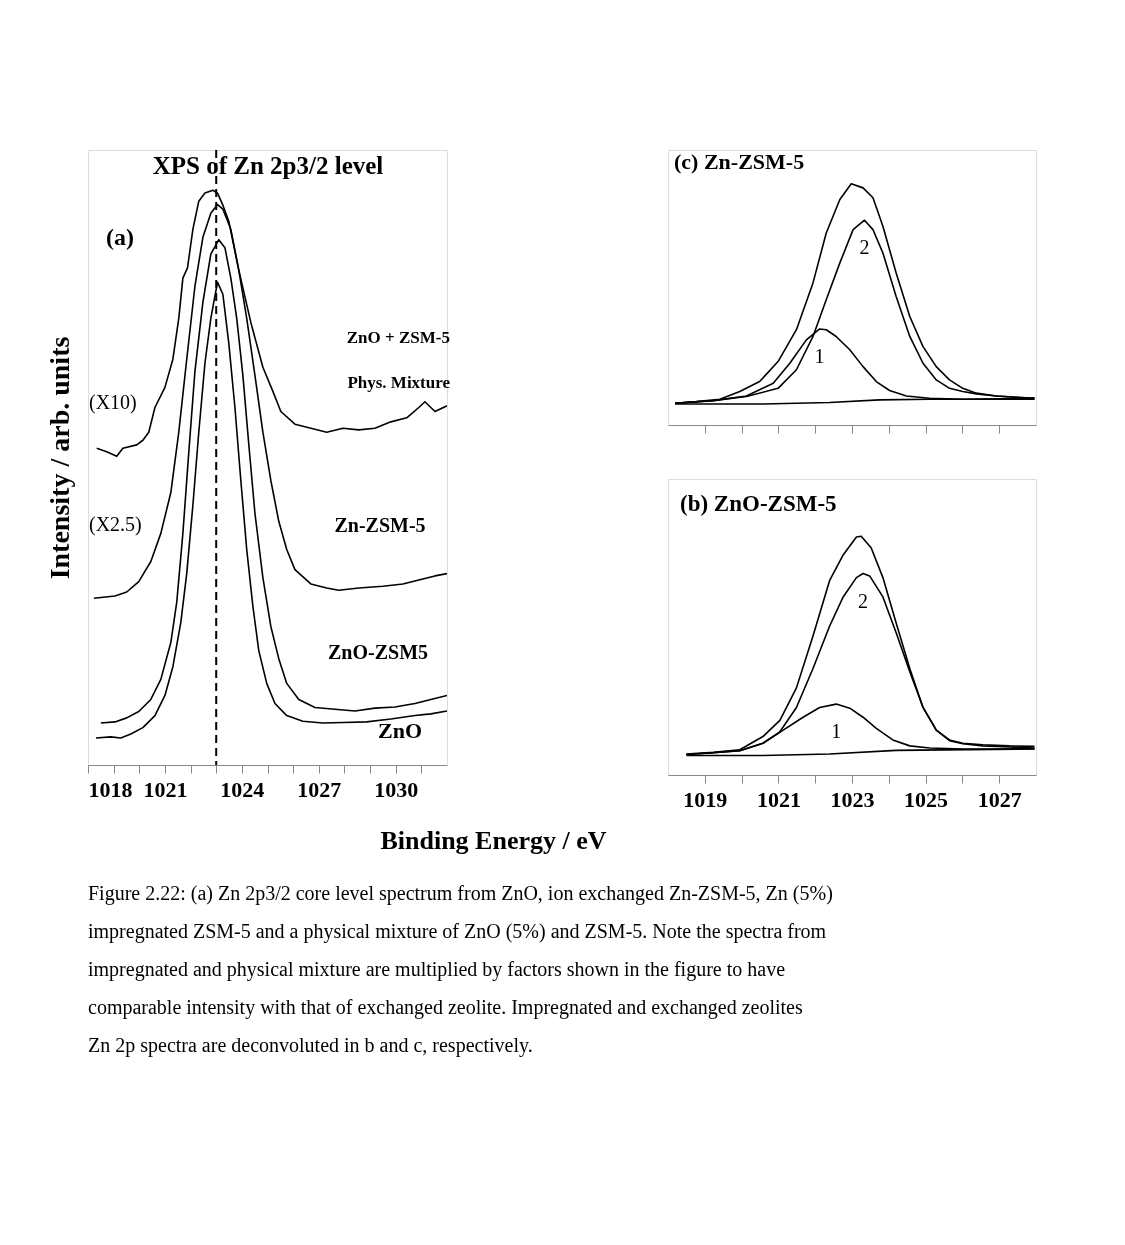 This screenshot has width=1125, height=1245. Describe the element at coordinates (380, 525) in the screenshot. I see `annotation: Zn-ZSM-5` at that location.